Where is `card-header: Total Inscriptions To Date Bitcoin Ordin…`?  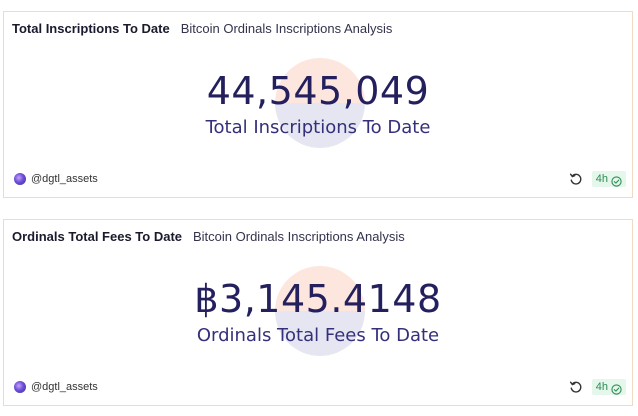
card-header: Total Inscriptions To Date Bitcoin Ordin… is located at coordinates (318, 31).